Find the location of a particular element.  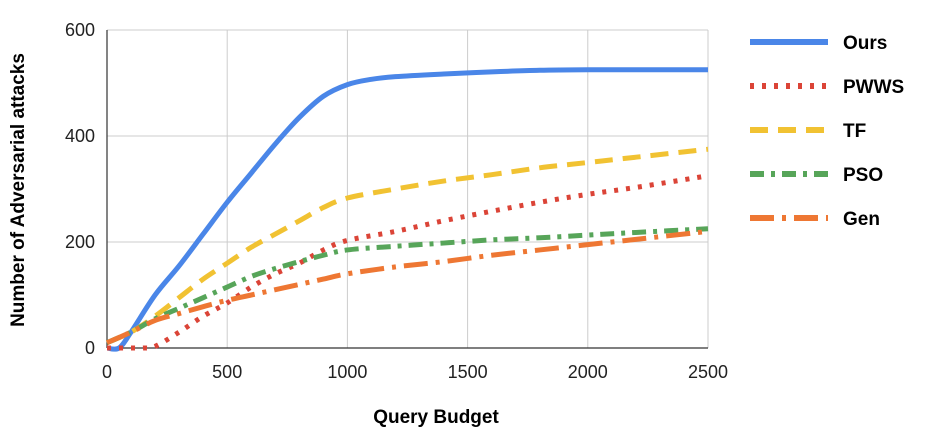

legend-label-tf: TF is located at coordinates (854, 131).